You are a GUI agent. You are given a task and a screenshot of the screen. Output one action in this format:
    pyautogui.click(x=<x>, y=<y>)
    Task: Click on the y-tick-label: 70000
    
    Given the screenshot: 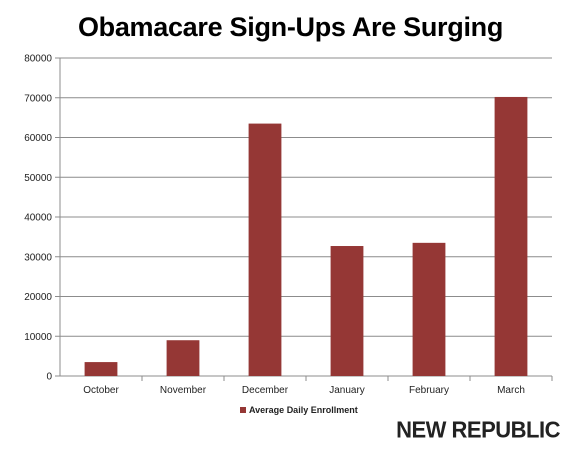 What is the action you would take?
    pyautogui.click(x=38, y=98)
    